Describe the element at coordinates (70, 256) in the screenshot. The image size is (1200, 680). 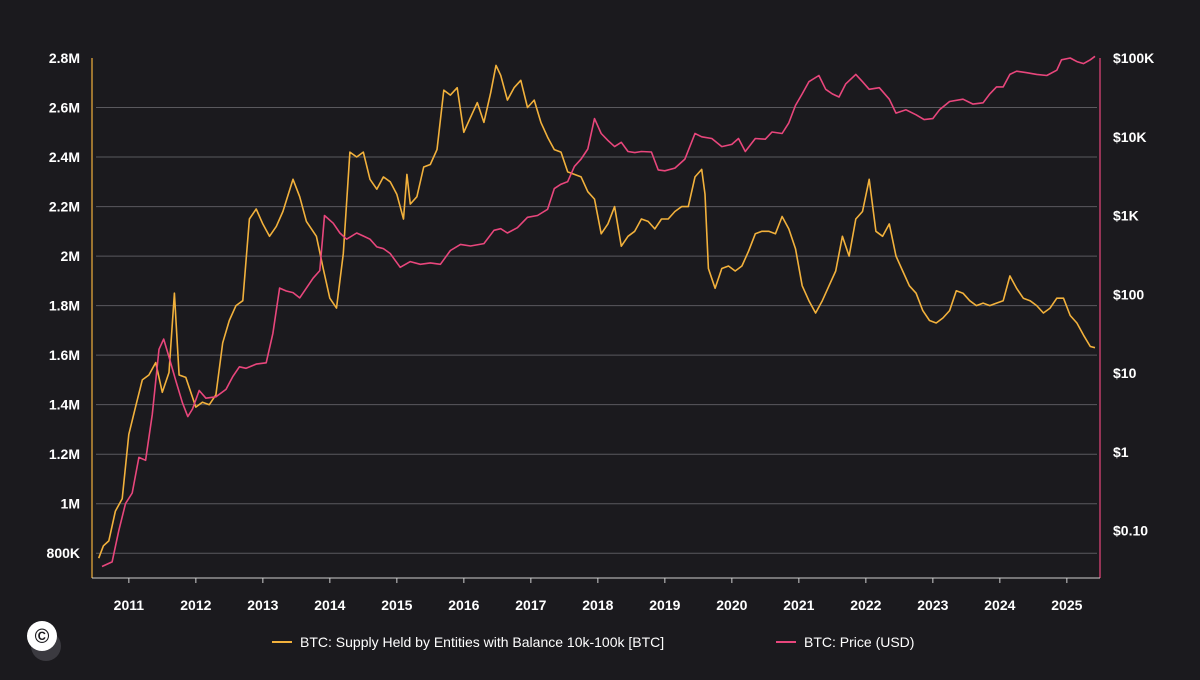
I see `y-left-tick-label: 2M` at that location.